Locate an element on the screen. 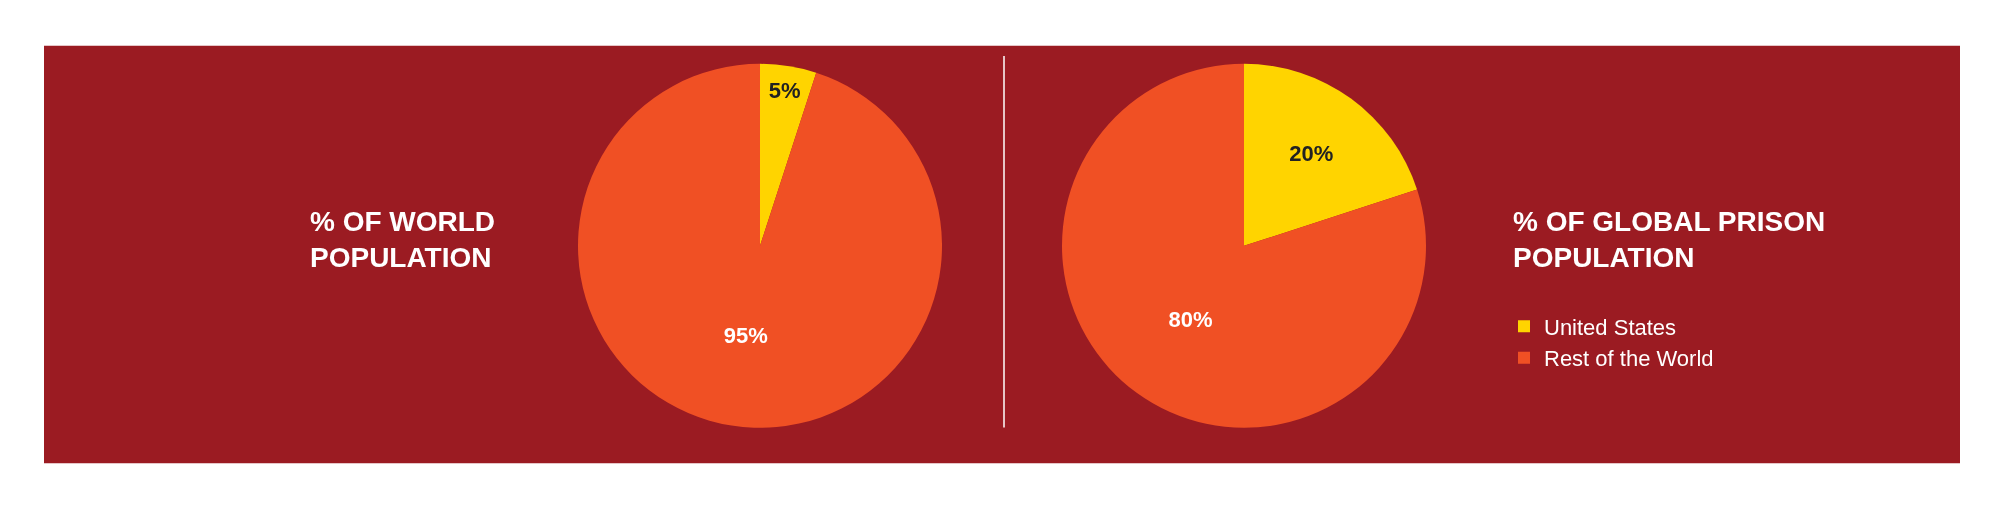 Image resolution: width=2000 pixels, height=509 pixels. text: % OF GLOBAL PRISON POPULATION is located at coordinates (1669, 240).